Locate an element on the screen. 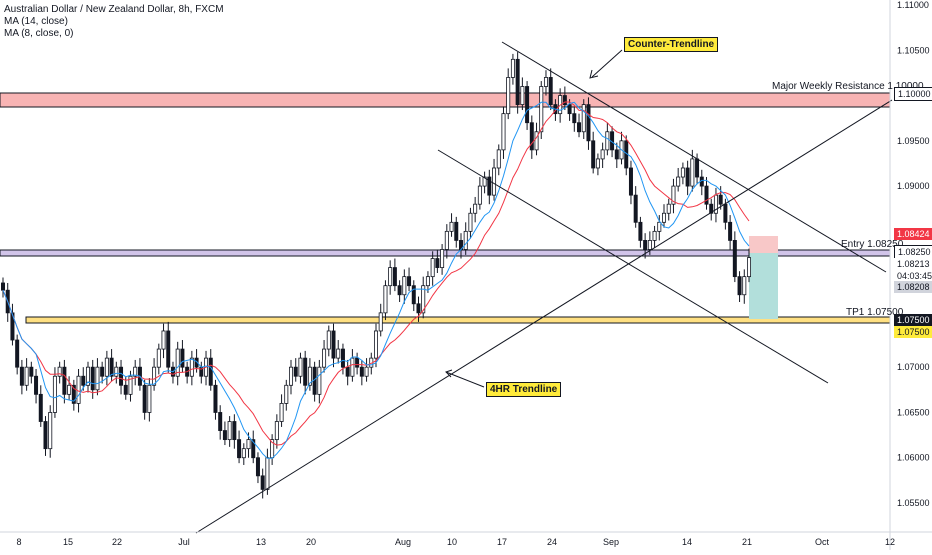 The image size is (932, 555). tp1-price-tag: 1.07500 is located at coordinates (913, 320).